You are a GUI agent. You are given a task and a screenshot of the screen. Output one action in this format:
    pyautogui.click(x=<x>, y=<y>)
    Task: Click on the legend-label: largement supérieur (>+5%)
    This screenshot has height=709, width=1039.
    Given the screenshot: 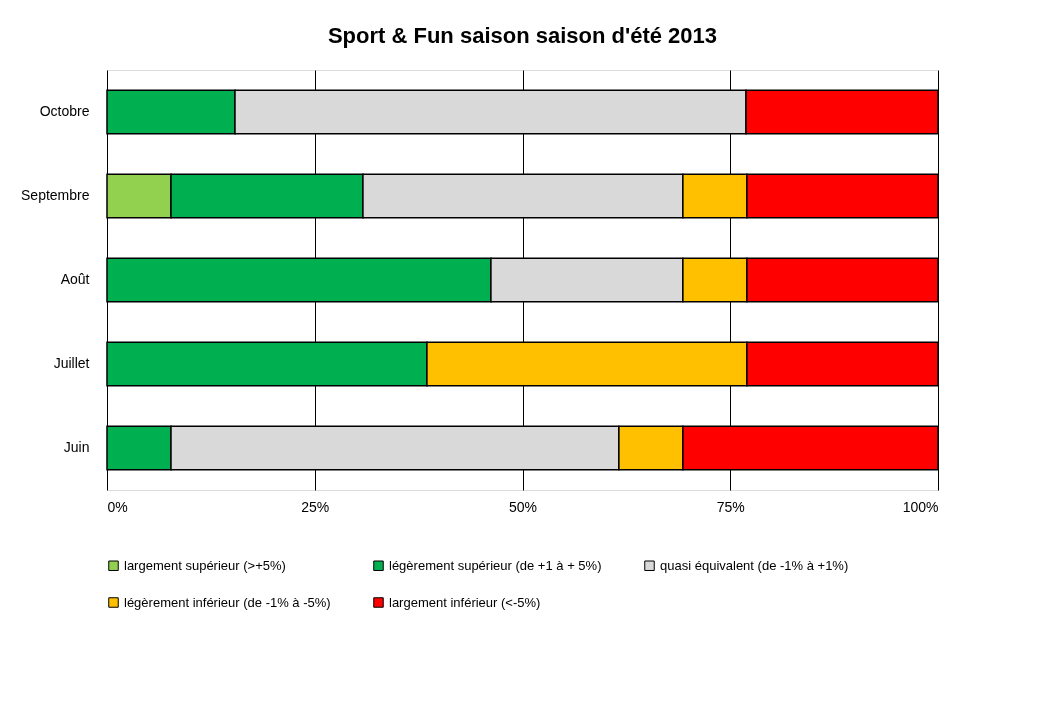 What is the action you would take?
    pyautogui.click(x=205, y=565)
    